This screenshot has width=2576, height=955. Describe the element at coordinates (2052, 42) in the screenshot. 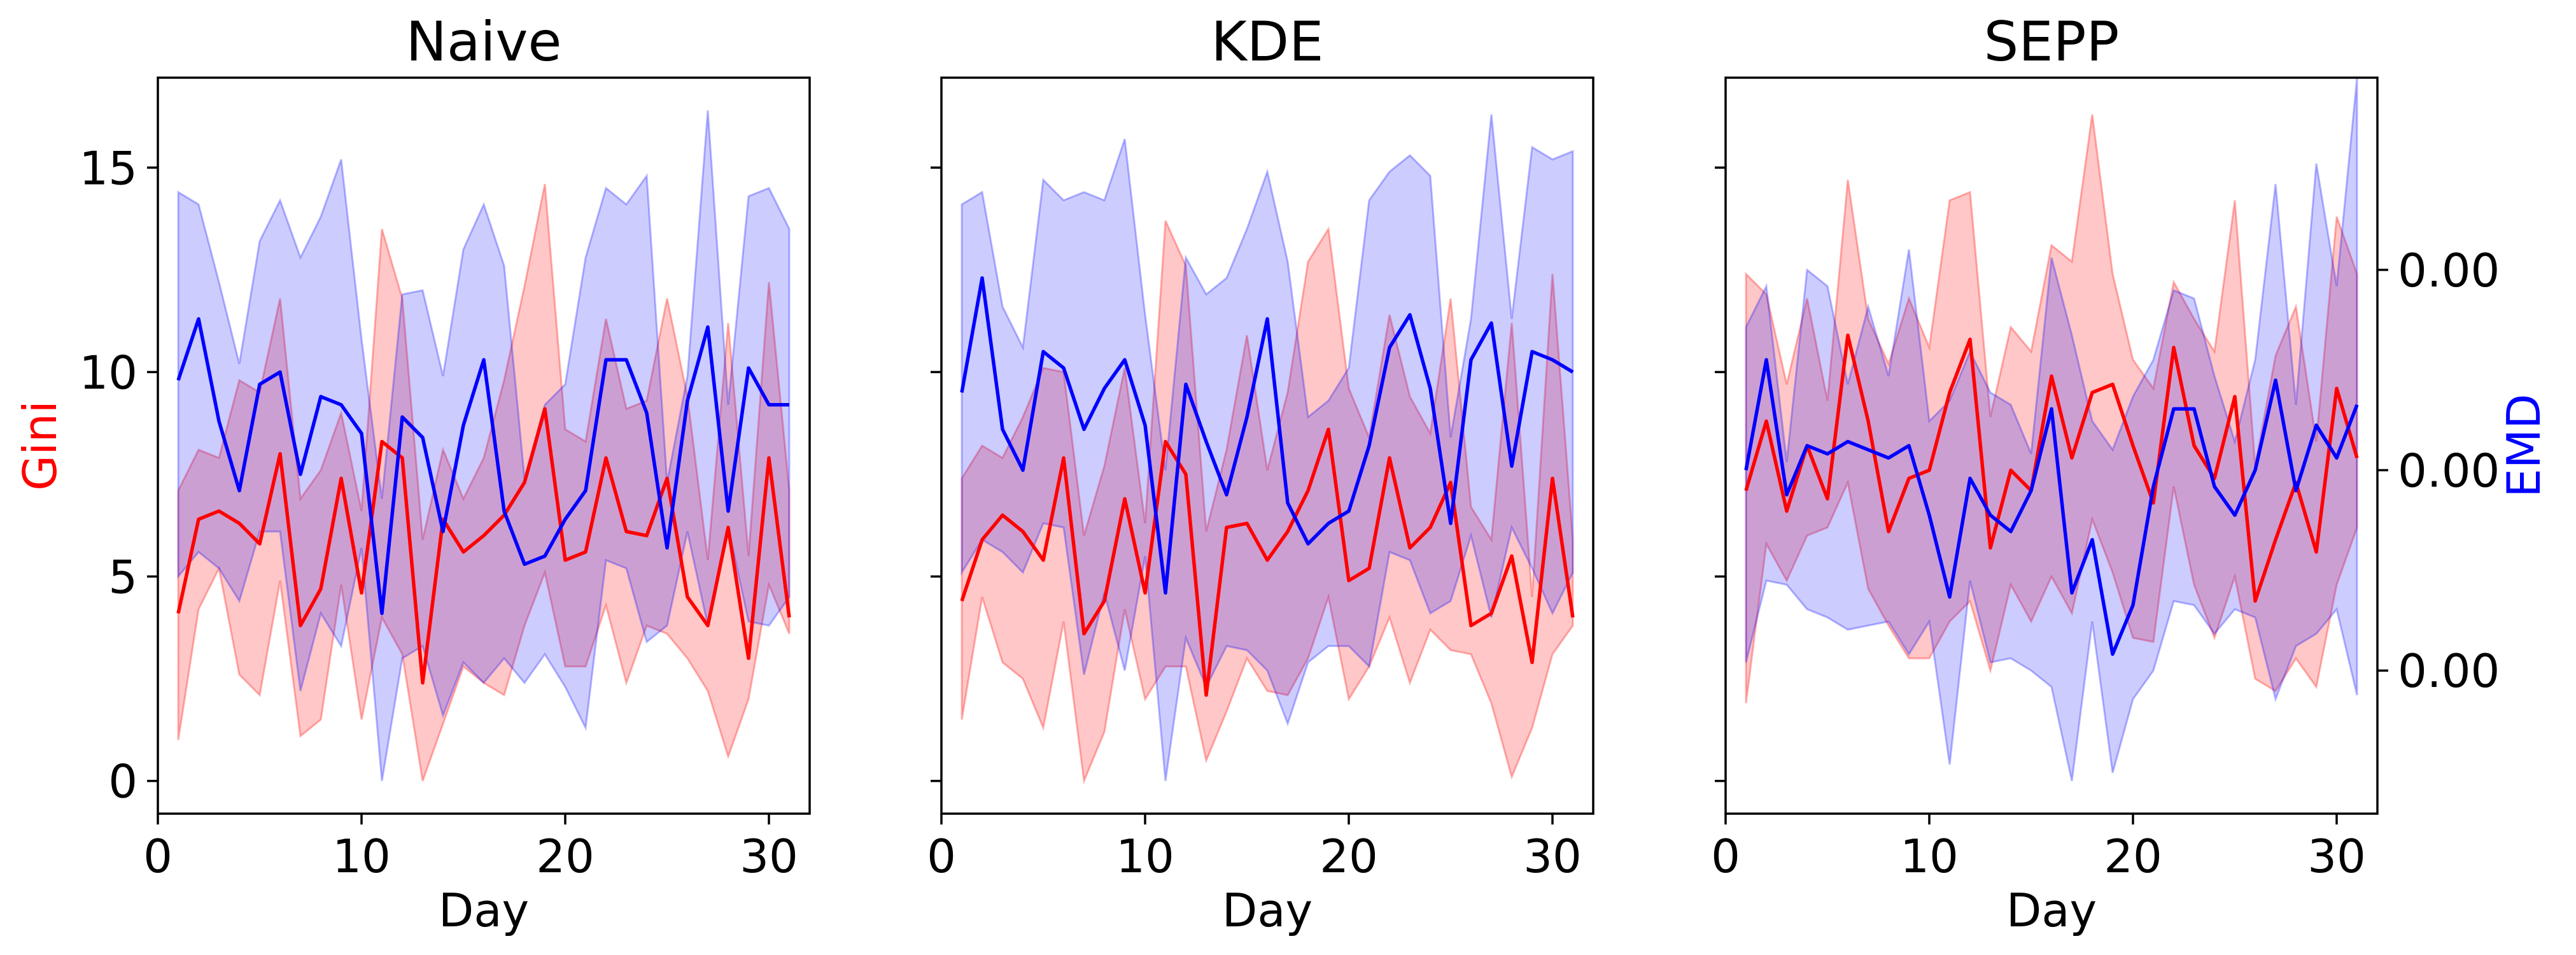

I see `panel-title: SEPP` at that location.